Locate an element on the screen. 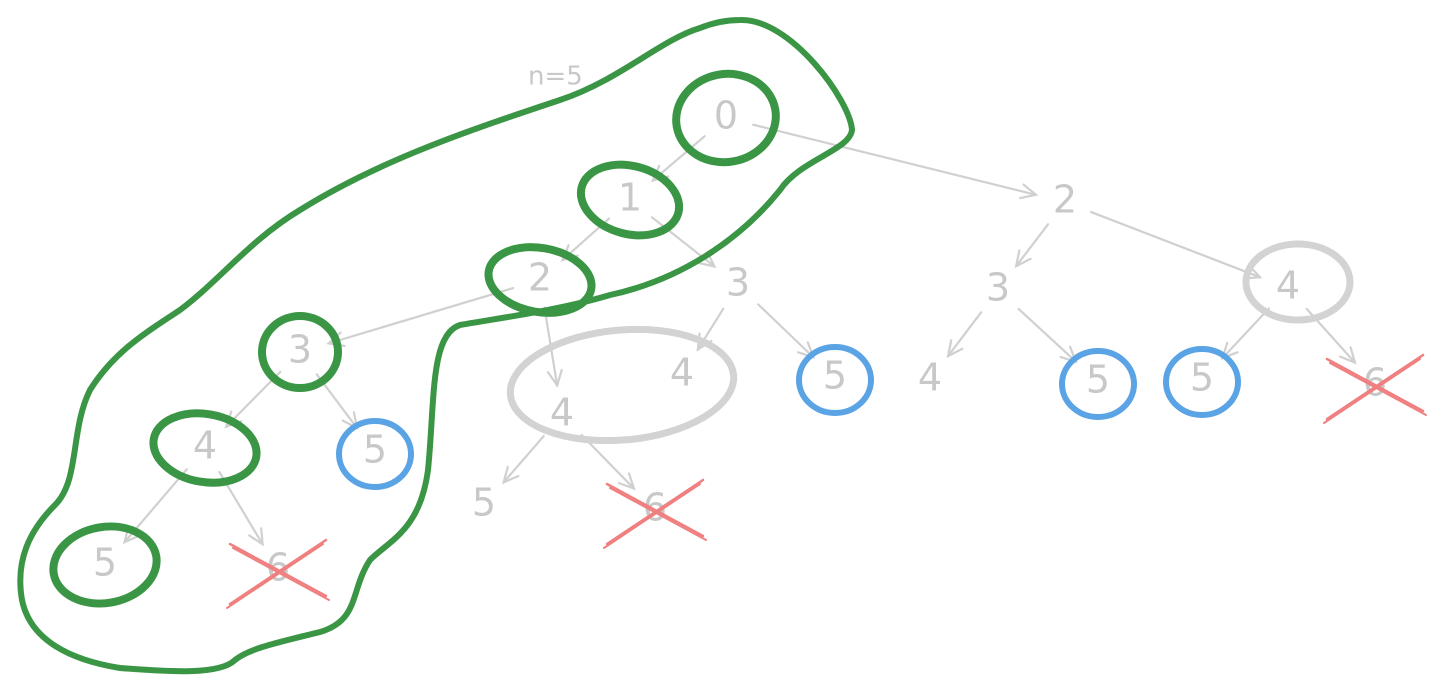  tree-node-label: 1 is located at coordinates (630, 198).